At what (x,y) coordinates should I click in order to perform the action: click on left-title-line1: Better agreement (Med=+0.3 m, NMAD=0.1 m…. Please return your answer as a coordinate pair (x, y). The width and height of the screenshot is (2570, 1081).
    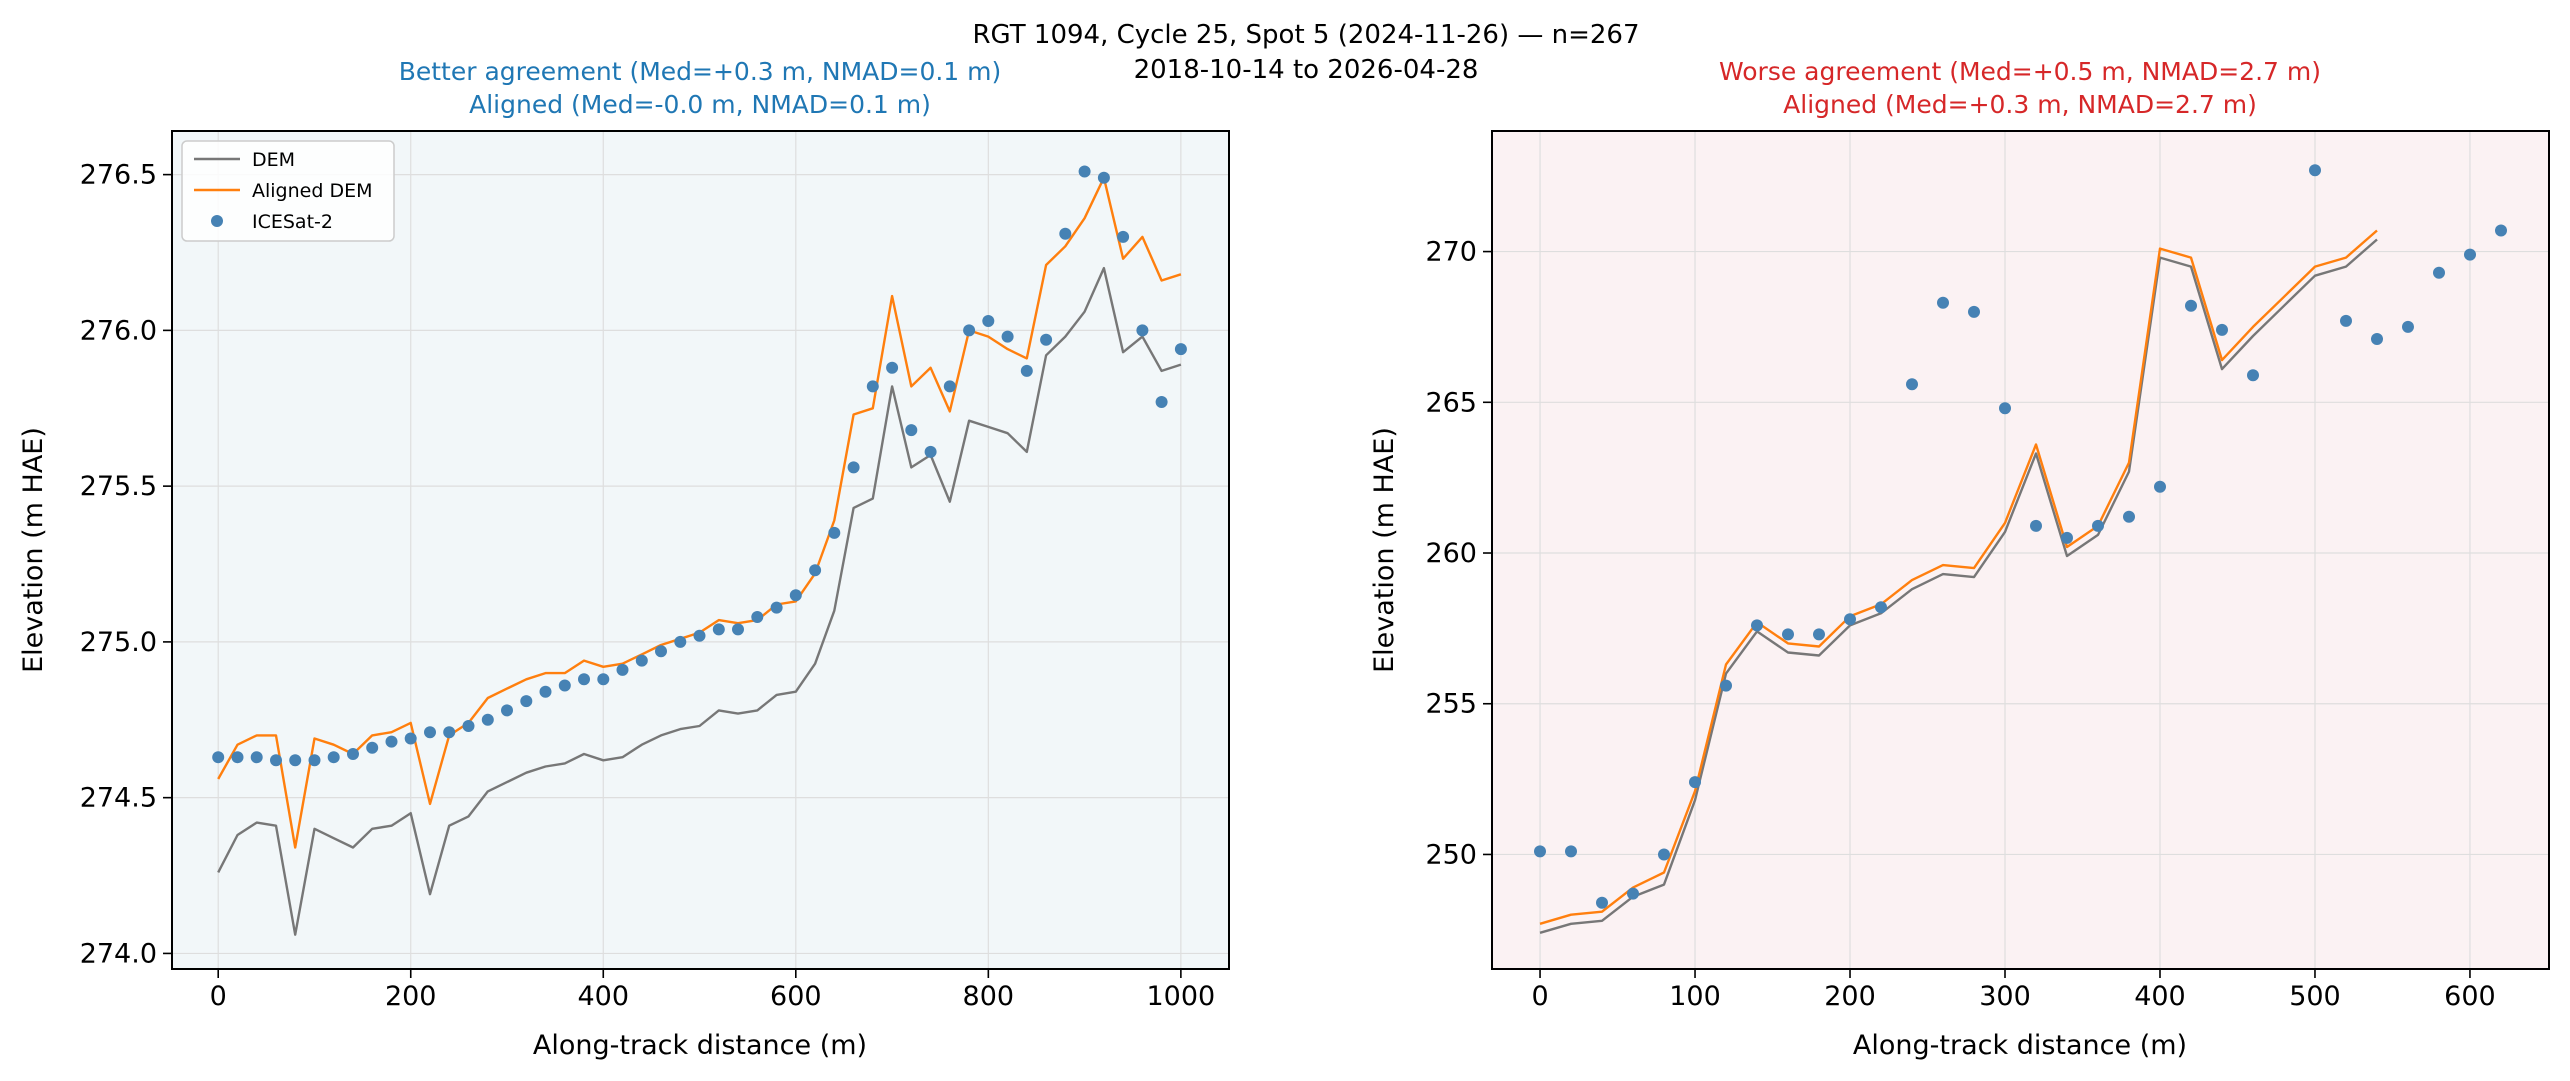
    Looking at the image, I should click on (700, 71).